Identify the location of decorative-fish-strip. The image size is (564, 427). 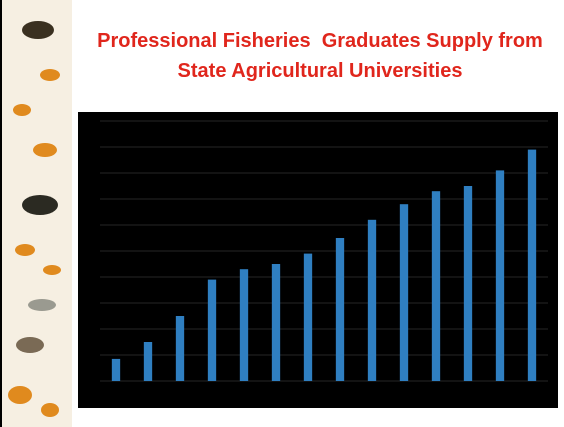
(36, 213).